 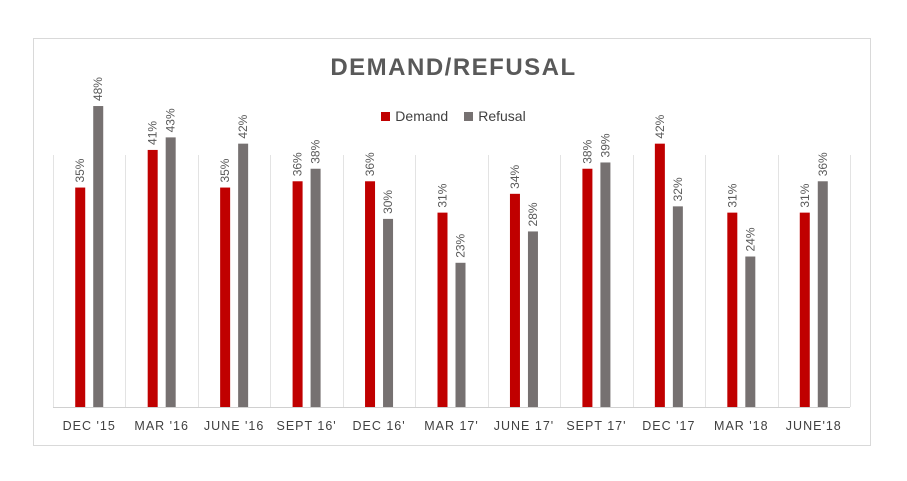 I want to click on data-label: 43%, so click(x=171, y=120).